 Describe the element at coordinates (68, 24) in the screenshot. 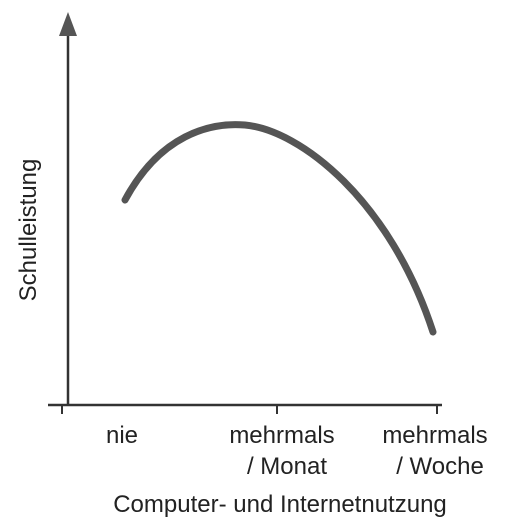

I see `y-axis-arrow` at that location.